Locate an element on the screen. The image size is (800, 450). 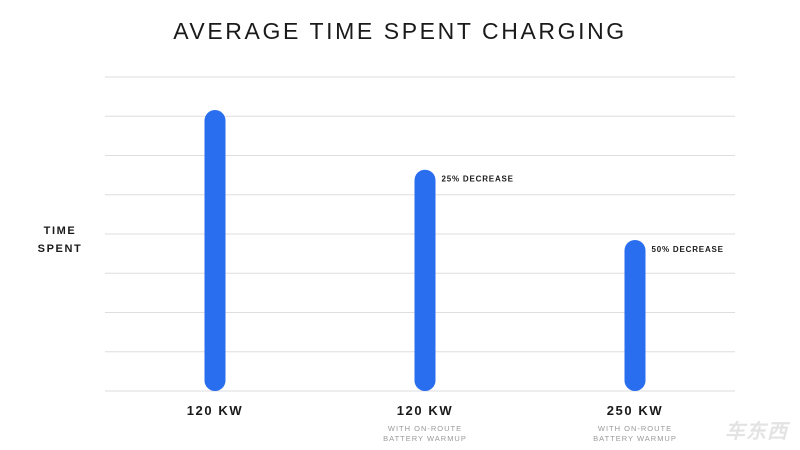
chart-title: AVERAGE TIME SPENT CHARGING is located at coordinates (400, 31).